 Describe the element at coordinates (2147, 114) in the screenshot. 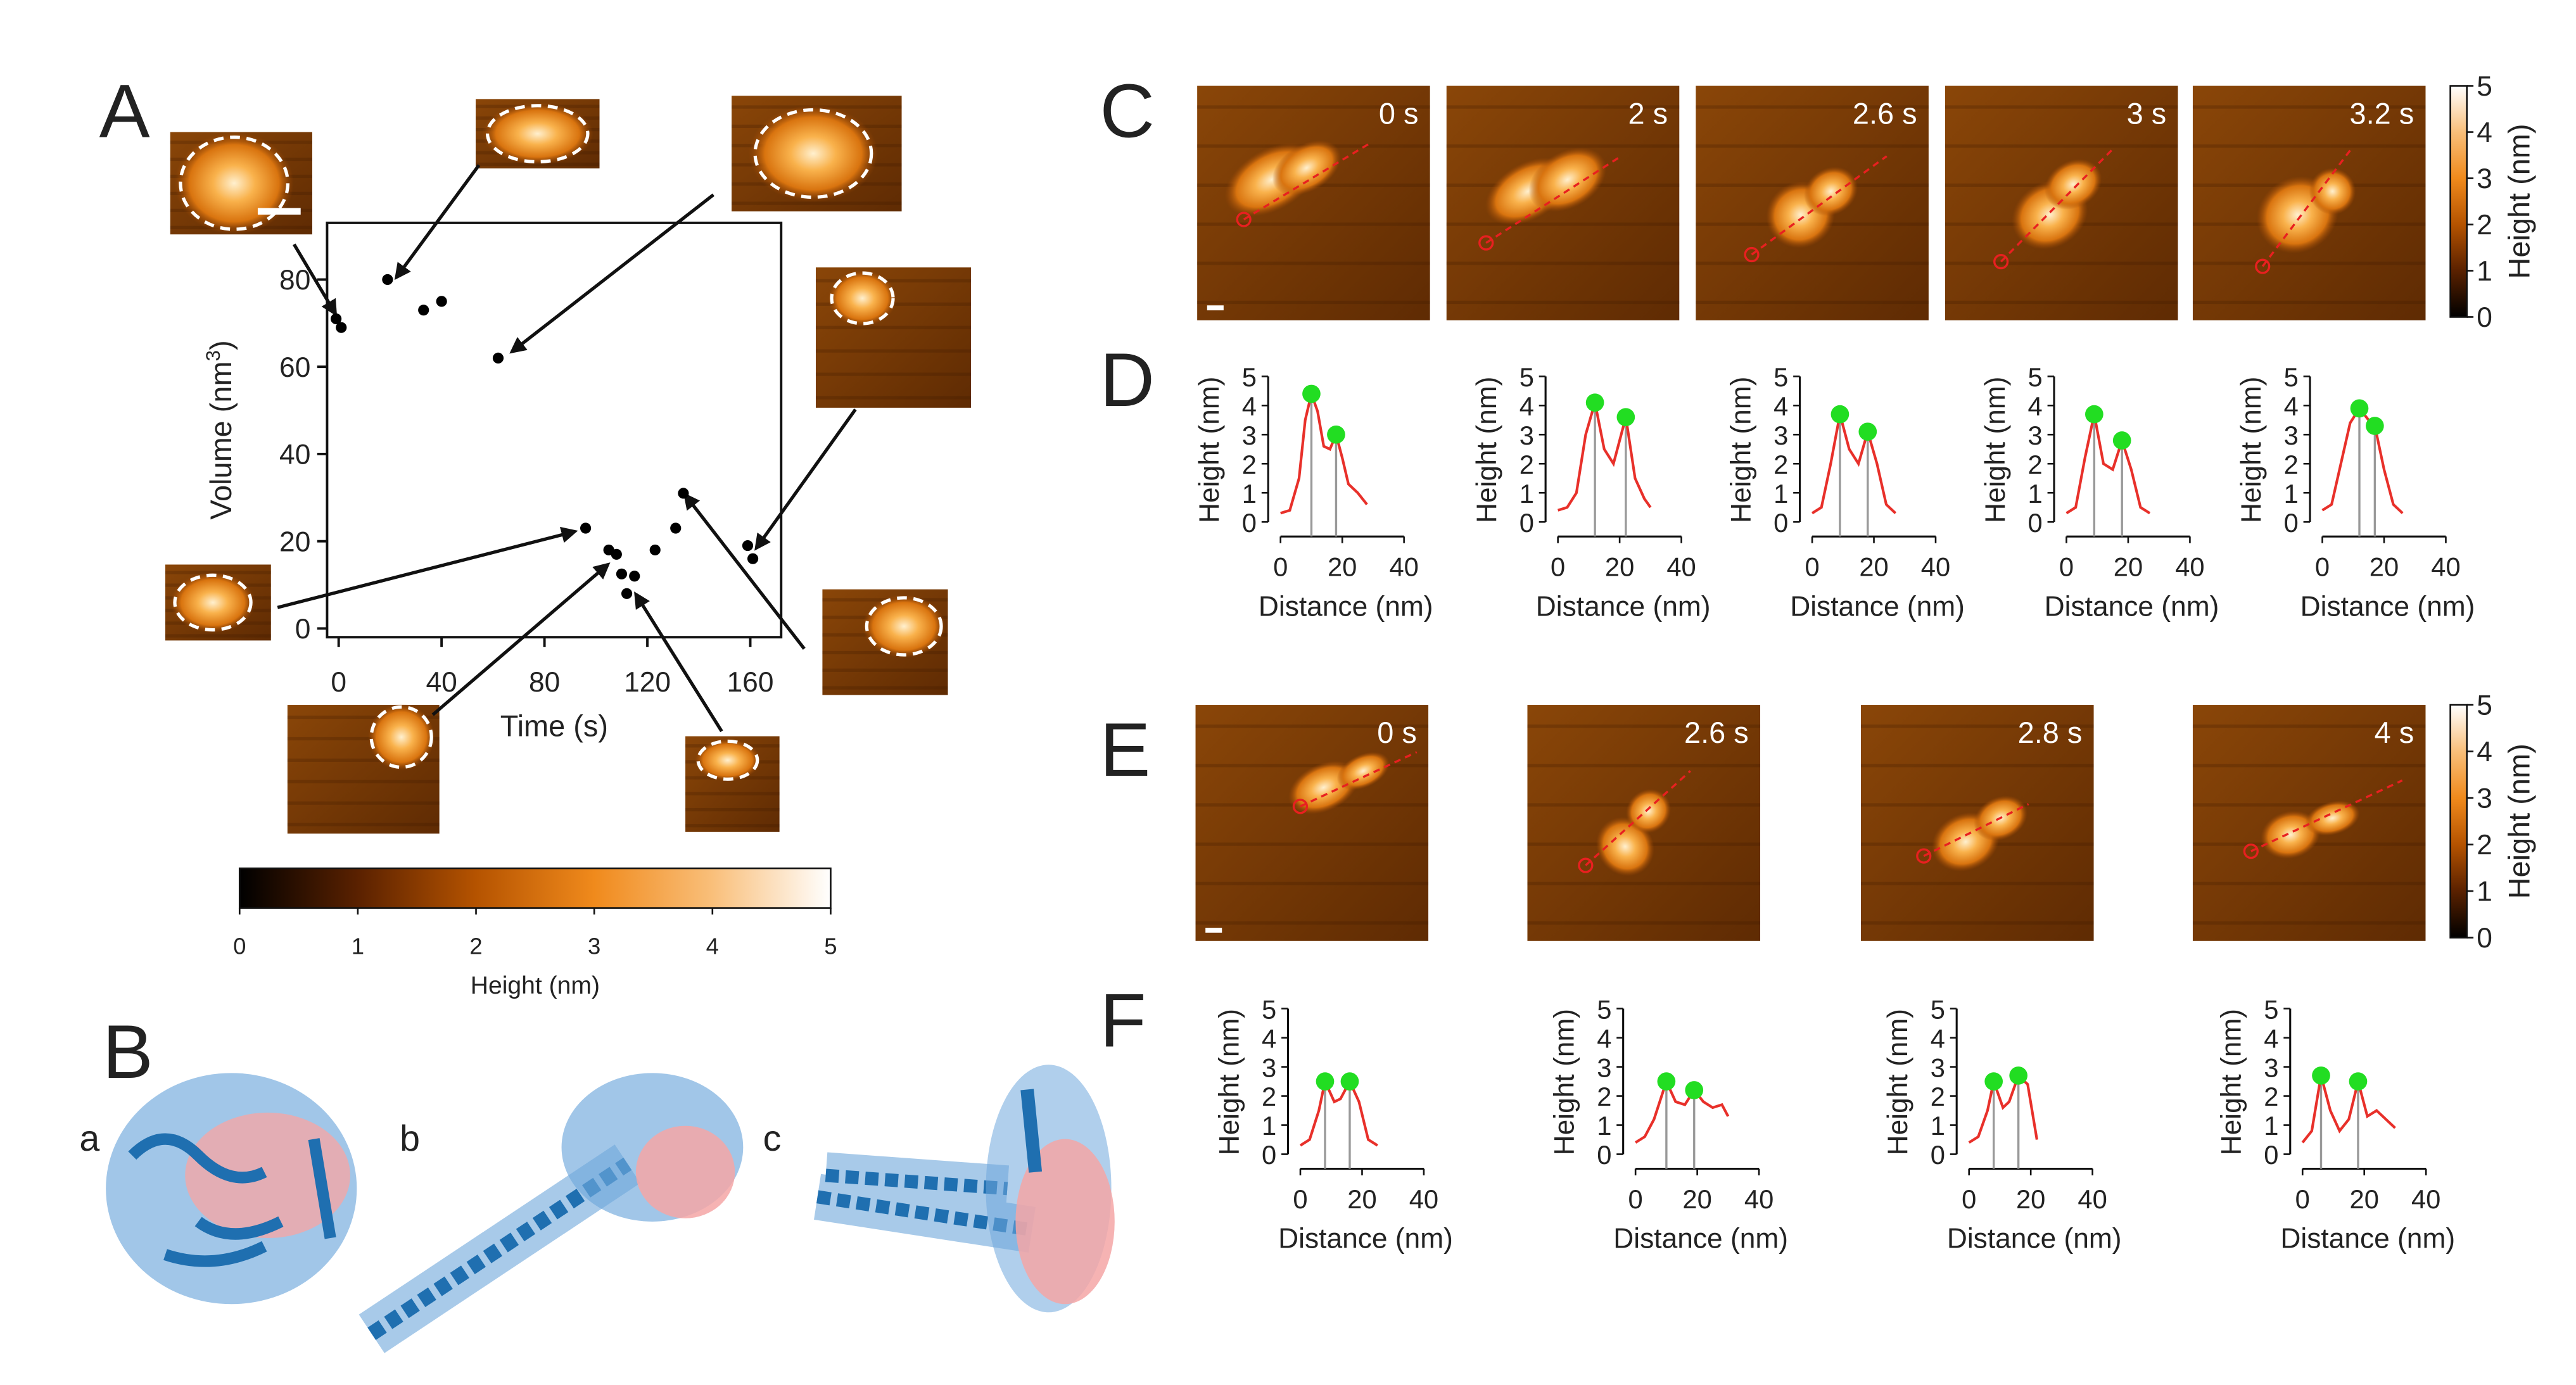

I see `time-label: 3 s` at that location.